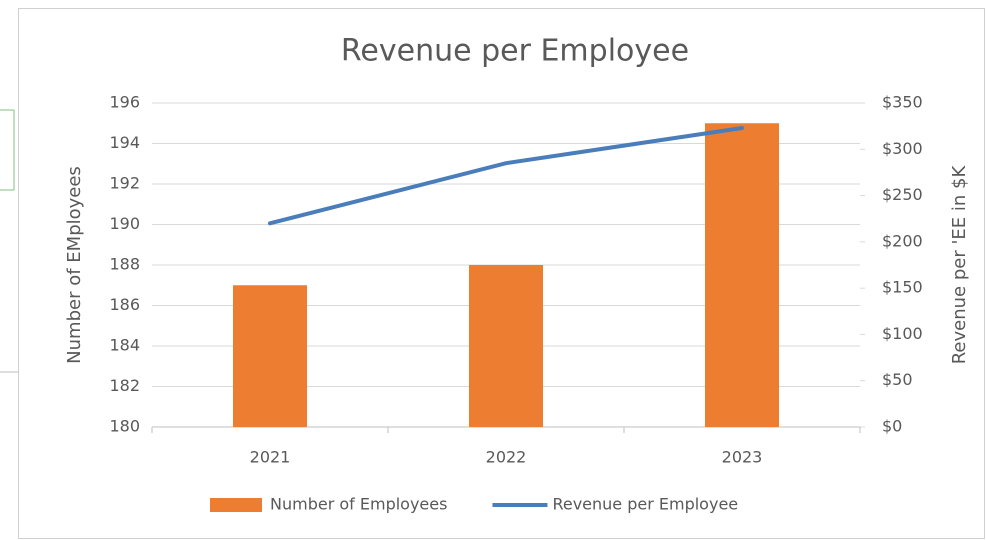 The image size is (986, 540). What do you see at coordinates (358, 504) in the screenshot?
I see `legend-label: Number of Employees` at bounding box center [358, 504].